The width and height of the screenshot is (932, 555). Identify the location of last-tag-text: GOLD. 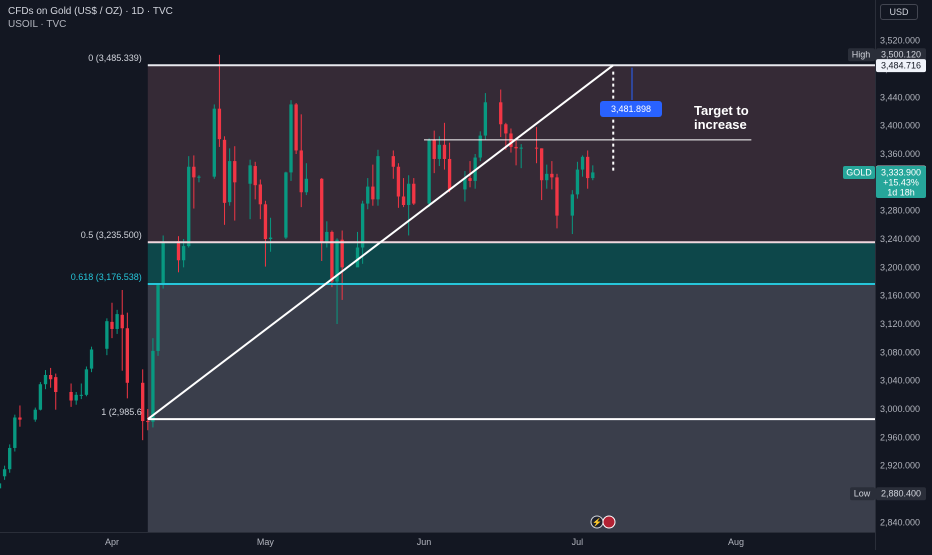
(859, 172).